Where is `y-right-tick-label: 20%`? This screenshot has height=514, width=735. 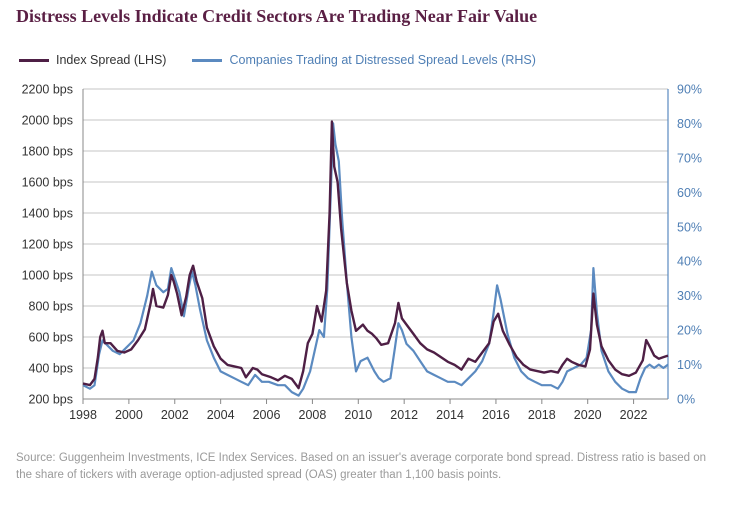 y-right-tick-label: 20% is located at coordinates (689, 331).